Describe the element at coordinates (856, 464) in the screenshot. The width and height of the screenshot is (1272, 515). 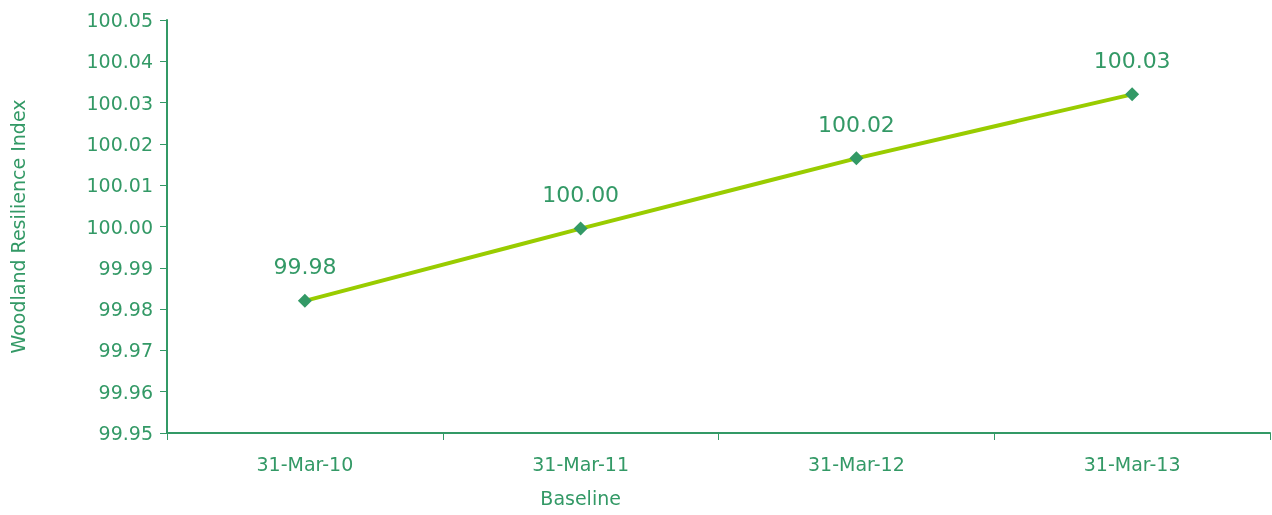
I see `x-tick-label: 31-Mar-12` at that location.